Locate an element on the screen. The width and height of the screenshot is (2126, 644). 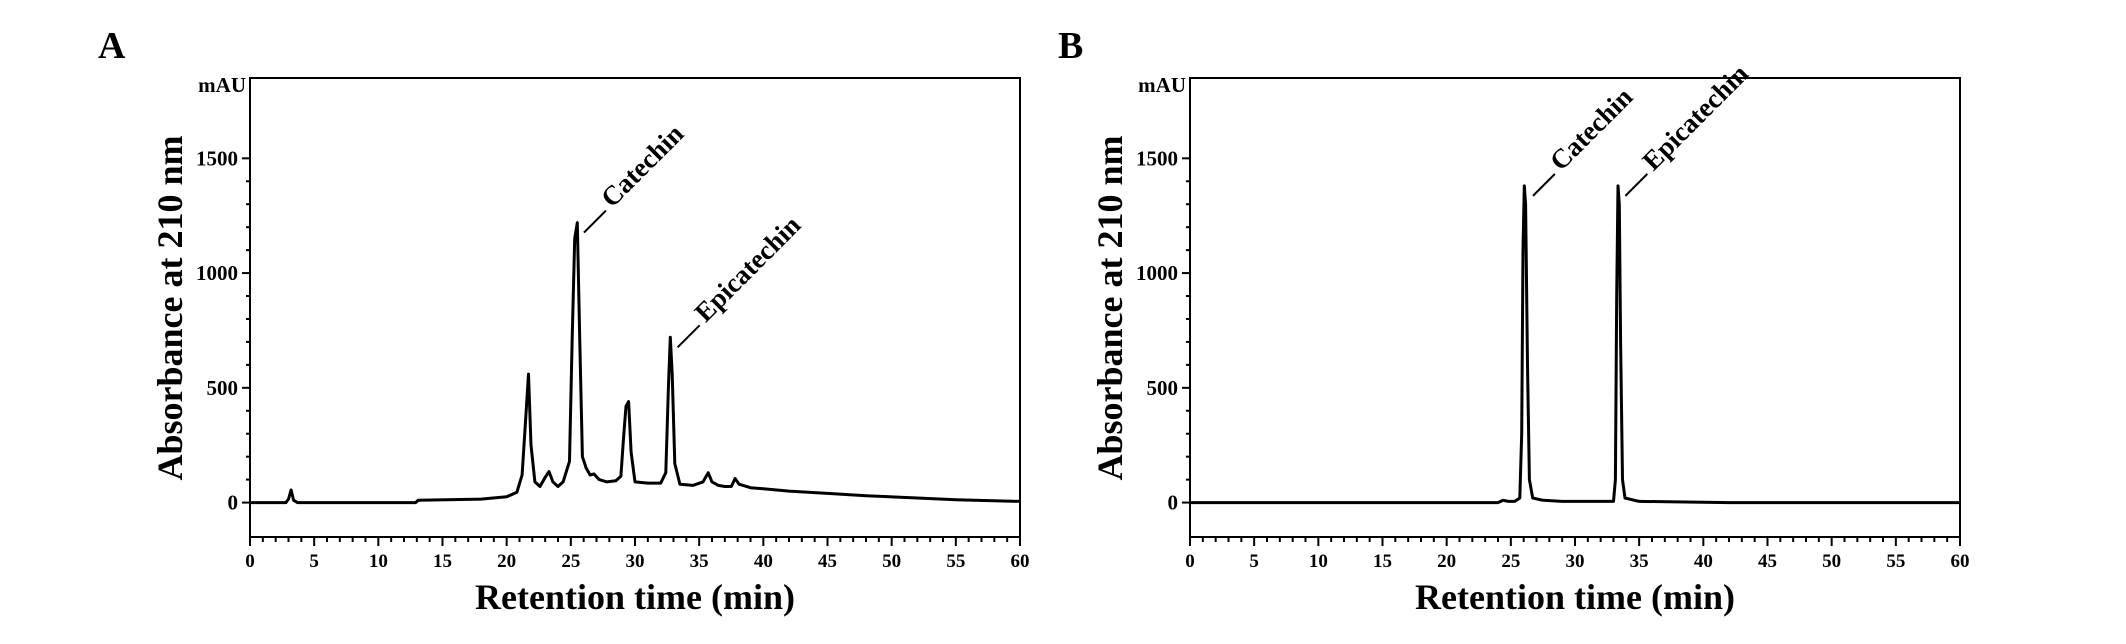
y-tick-label: 500 is located at coordinates (223, 388).